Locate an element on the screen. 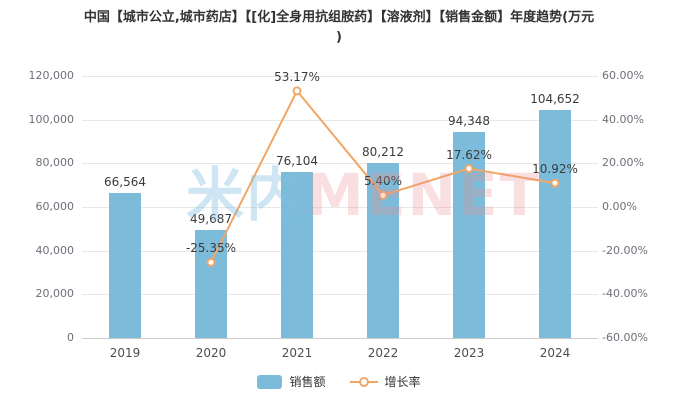 Image resolution: width=678 pixels, height=400 pixels. legend-item-growth: 增长率 is located at coordinates (385, 381).